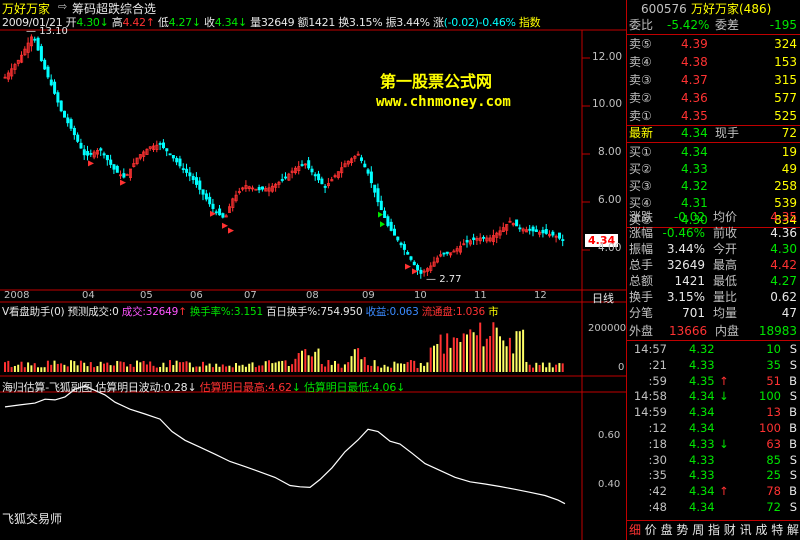 Image resolution: width=800 pixels, height=540 pixels. What do you see at coordinates (793, 475) in the screenshot?
I see `tick-side: S` at bounding box center [793, 475].